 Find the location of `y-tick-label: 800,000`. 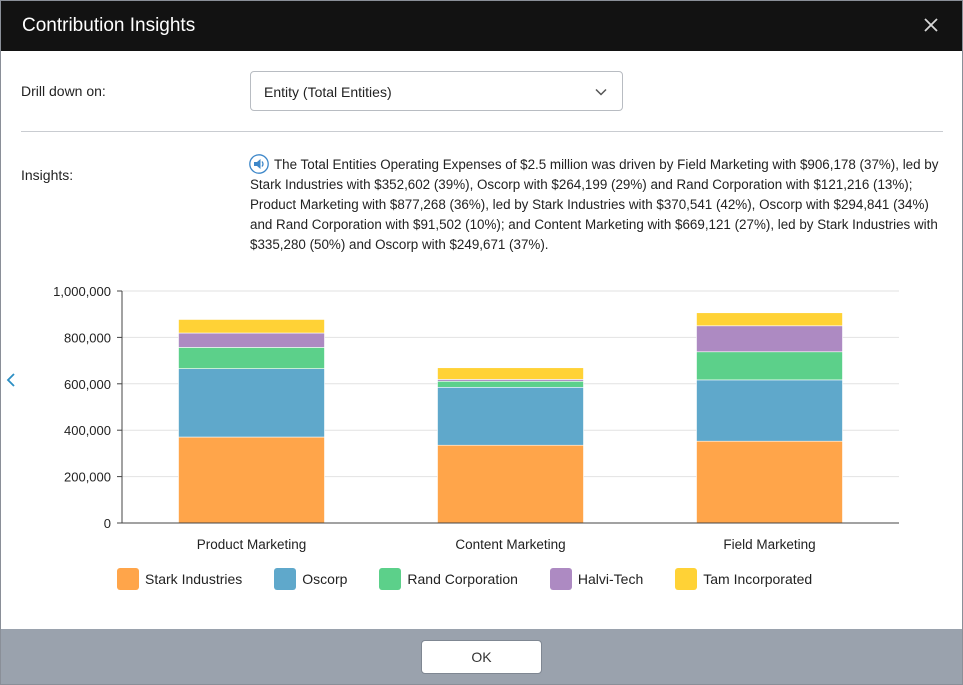

y-tick-label: 800,000 is located at coordinates (87, 337).